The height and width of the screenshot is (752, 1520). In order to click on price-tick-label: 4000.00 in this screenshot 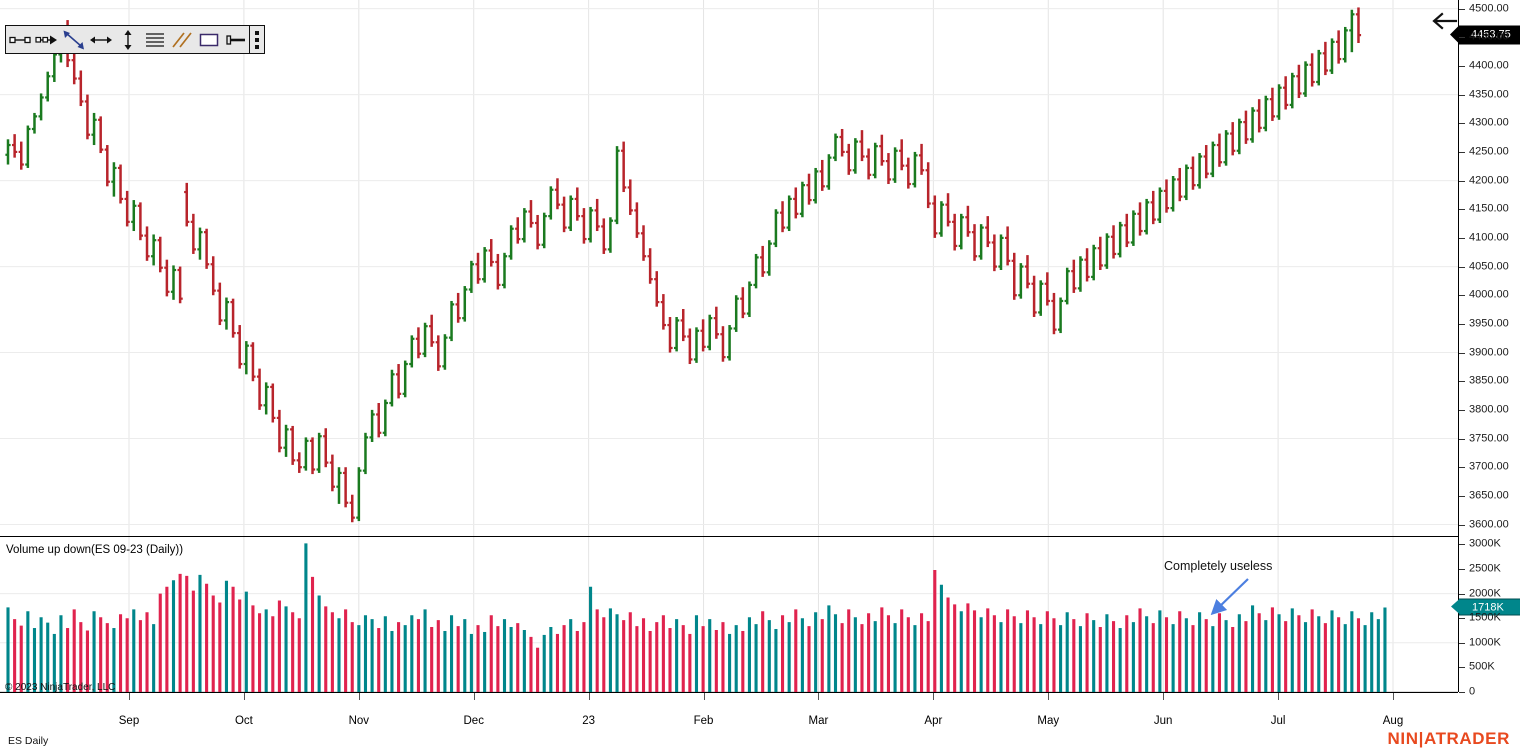, I will do `click(1489, 294)`.